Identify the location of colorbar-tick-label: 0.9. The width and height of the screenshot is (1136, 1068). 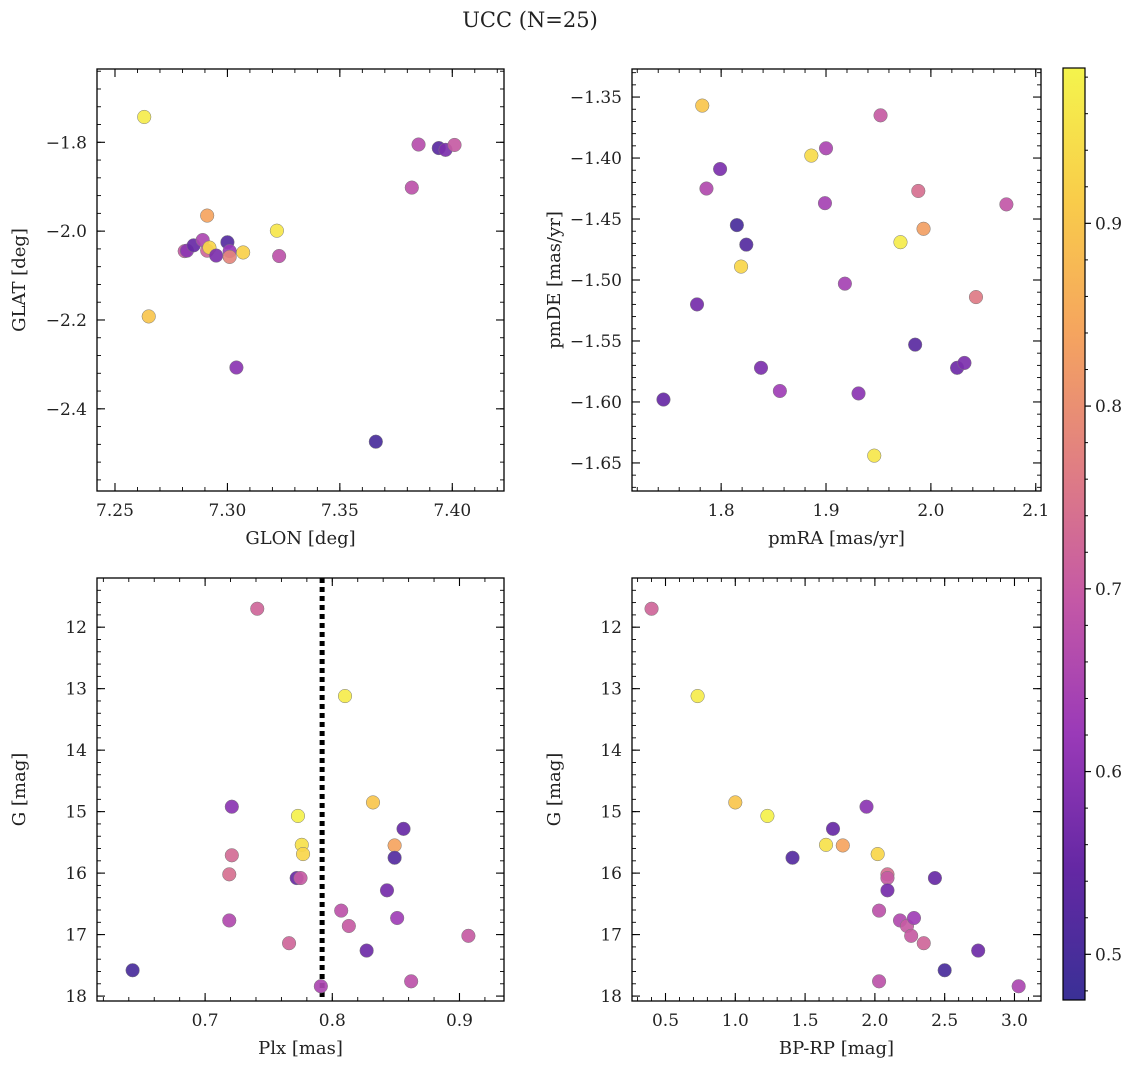
(1108, 224).